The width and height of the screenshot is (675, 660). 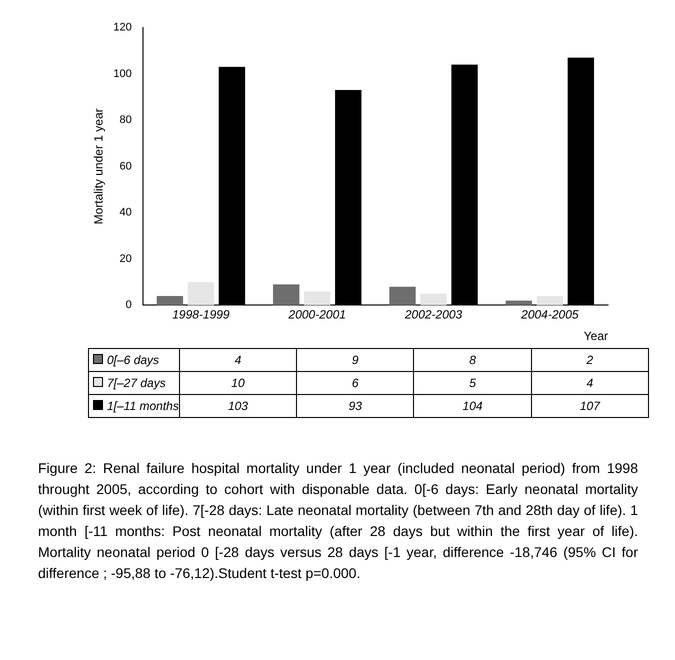 I want to click on x-tick-label: 2002-2003, so click(x=433, y=315).